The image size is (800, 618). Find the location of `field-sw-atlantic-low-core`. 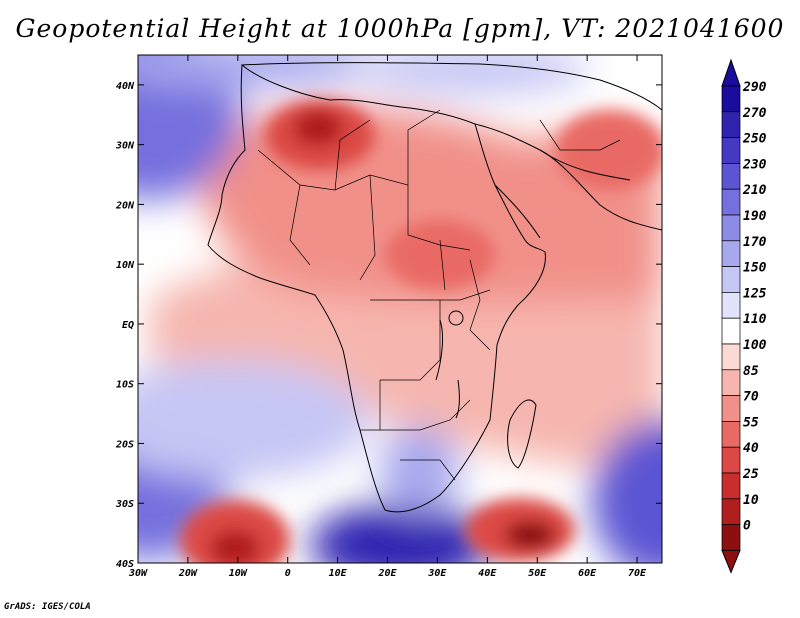

field-sw-atlantic-low-core is located at coordinates (235, 546).